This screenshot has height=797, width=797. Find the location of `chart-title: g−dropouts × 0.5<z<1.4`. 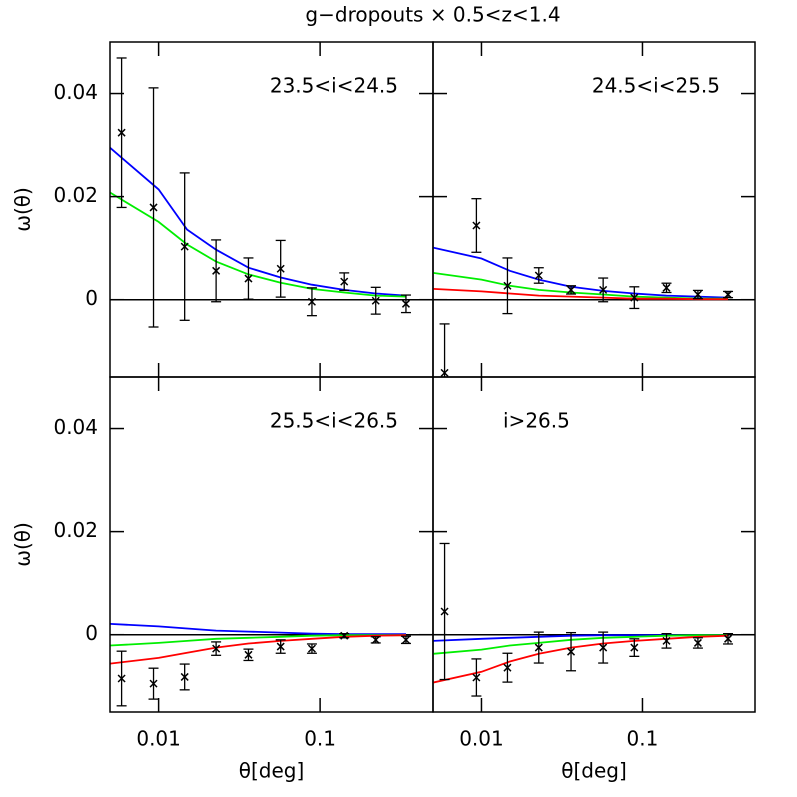

chart-title: g−dropouts × 0.5<z<1.4 is located at coordinates (432, 15).